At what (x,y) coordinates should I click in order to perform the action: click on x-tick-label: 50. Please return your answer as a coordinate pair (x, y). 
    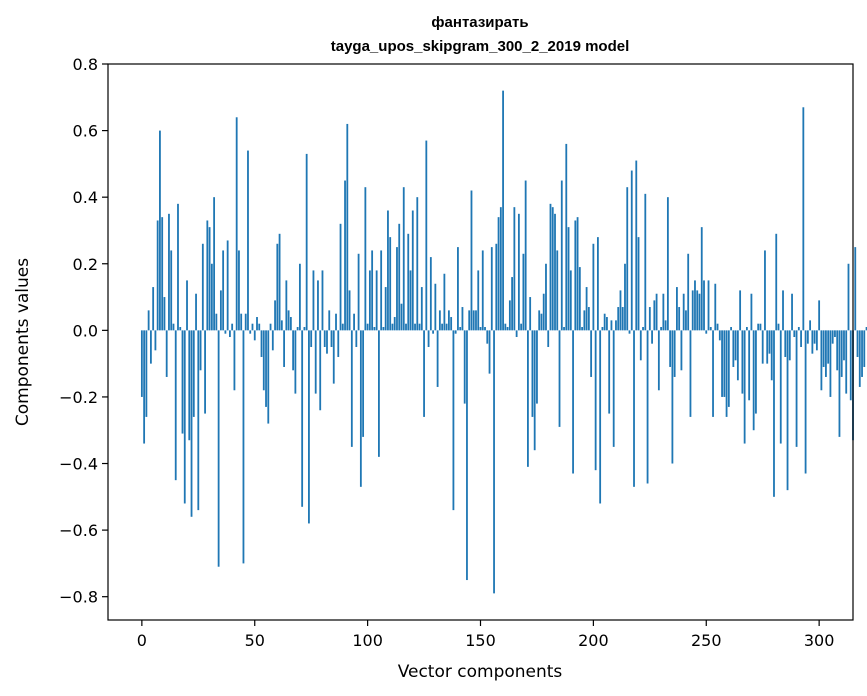
    Looking at the image, I should click on (255, 640).